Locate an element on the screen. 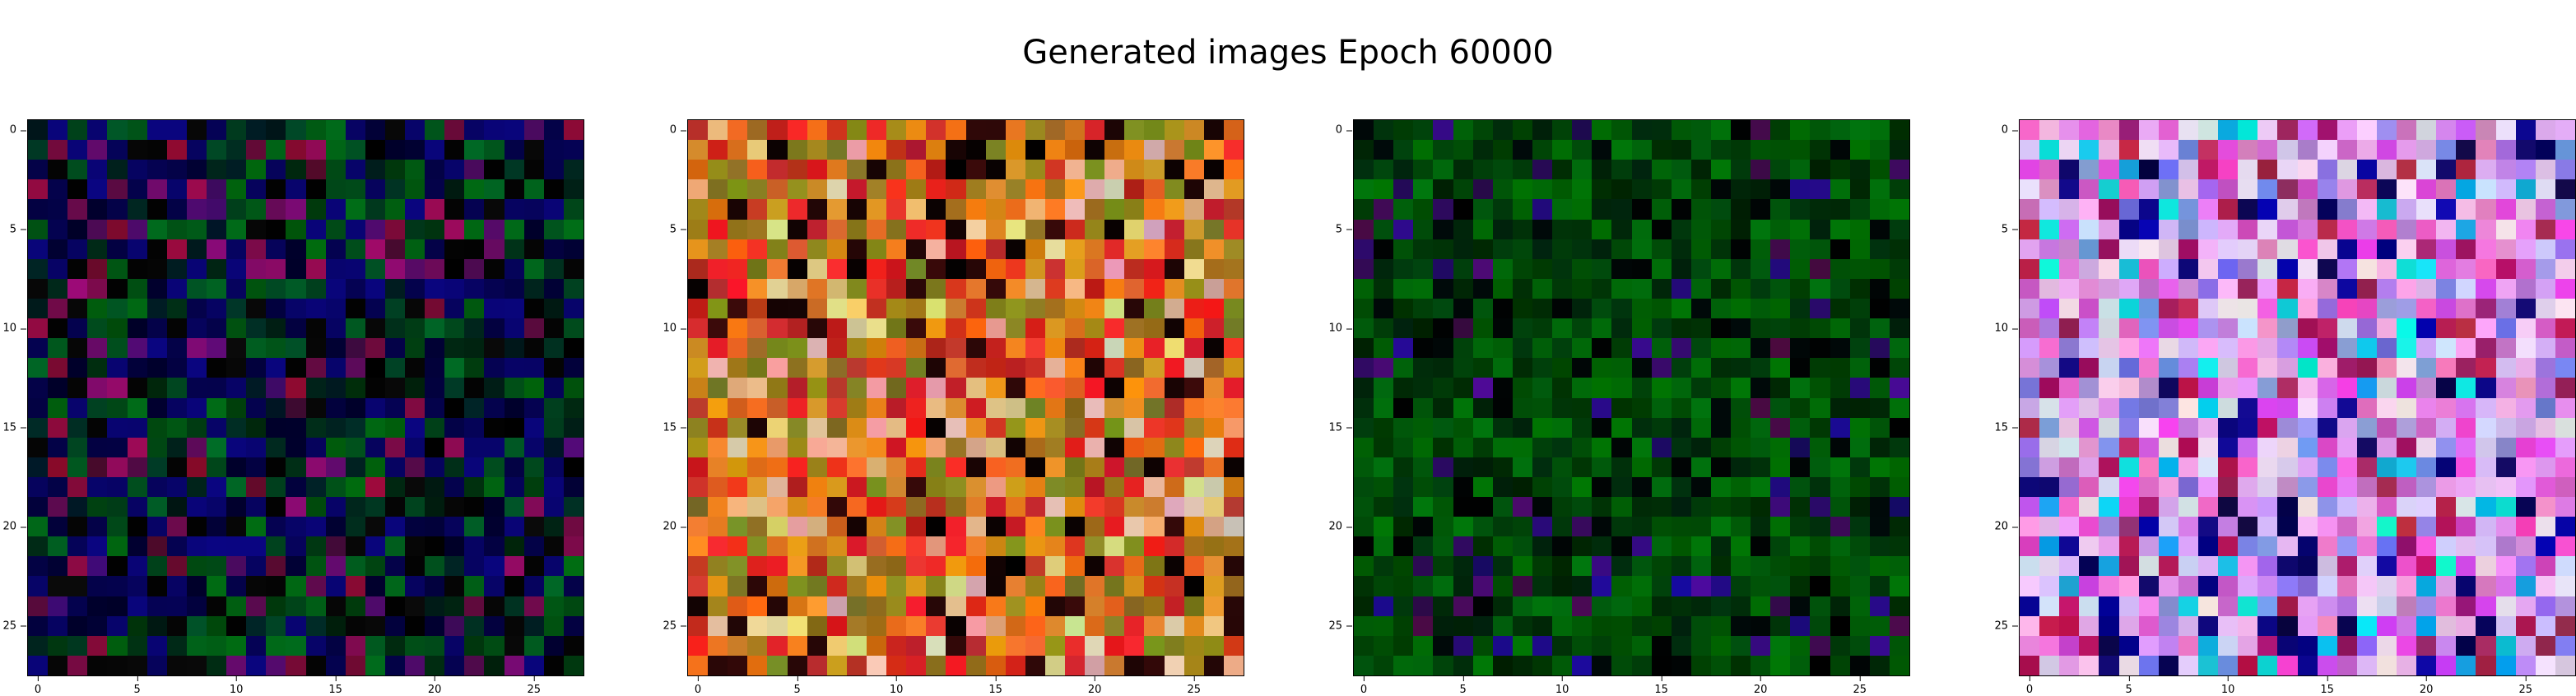  figure-title: Generated images Epoch 60000 is located at coordinates (1288, 53).